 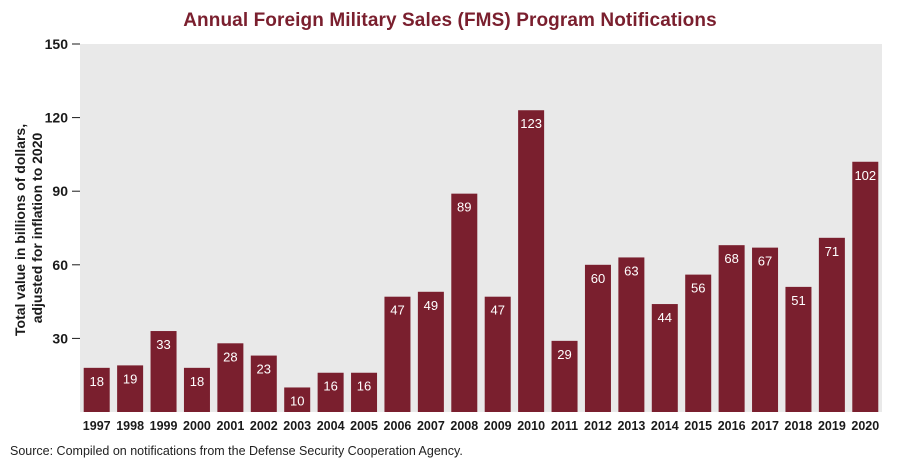 I want to click on x-tick-label-2001: 2001, so click(x=230, y=426).